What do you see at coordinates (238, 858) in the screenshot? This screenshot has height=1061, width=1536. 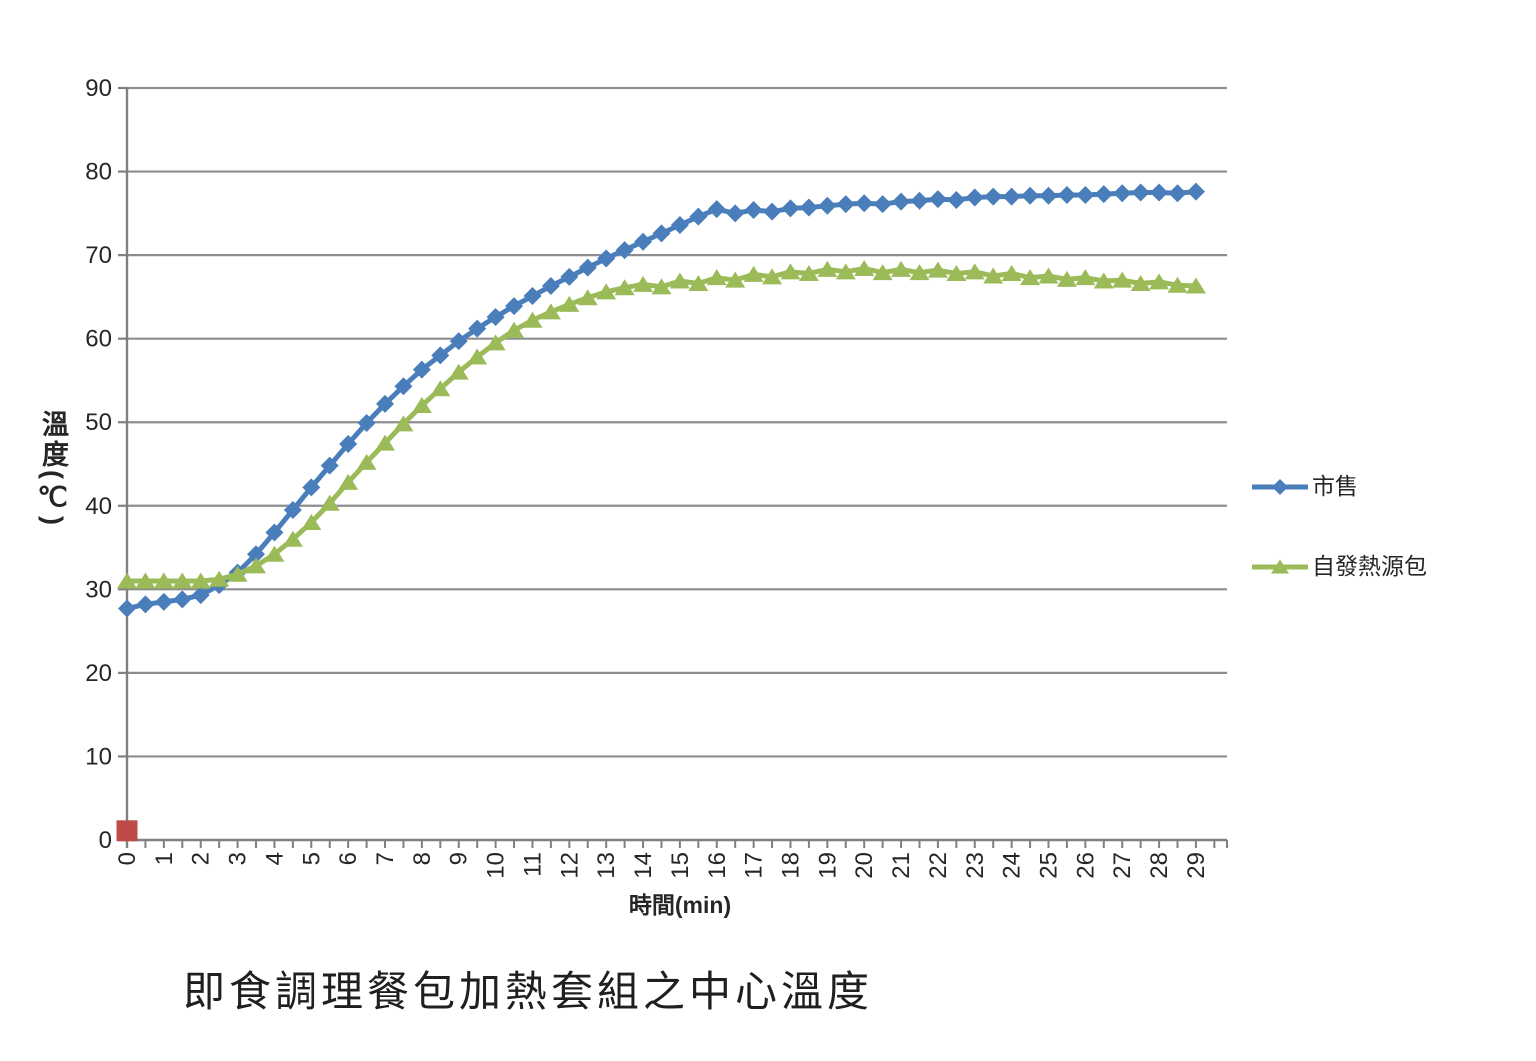 I see `x-tick-label-3: 3` at bounding box center [238, 858].